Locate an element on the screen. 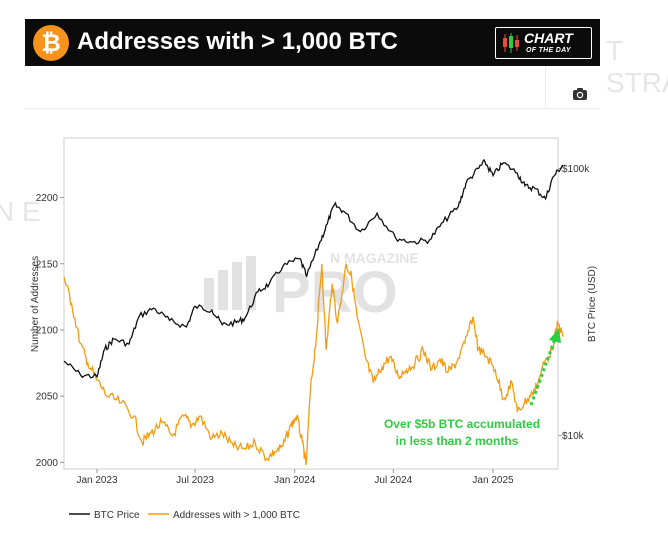 The width and height of the screenshot is (668, 533). x-tick-label: Jan 2024 is located at coordinates (295, 480).